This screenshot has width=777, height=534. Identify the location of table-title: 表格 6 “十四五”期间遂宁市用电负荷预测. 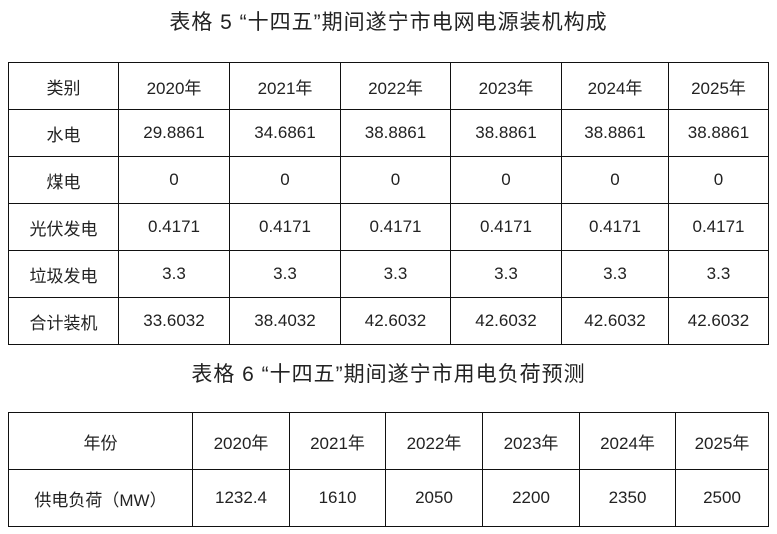
(388, 374).